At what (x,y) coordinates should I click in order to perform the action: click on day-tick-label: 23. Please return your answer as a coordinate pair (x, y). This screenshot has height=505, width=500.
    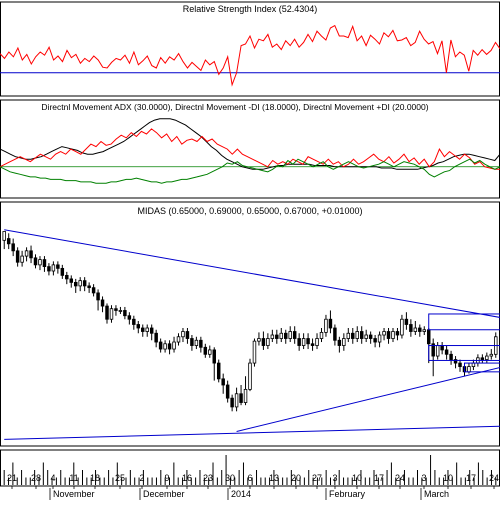
    Looking at the image, I should click on (208, 478).